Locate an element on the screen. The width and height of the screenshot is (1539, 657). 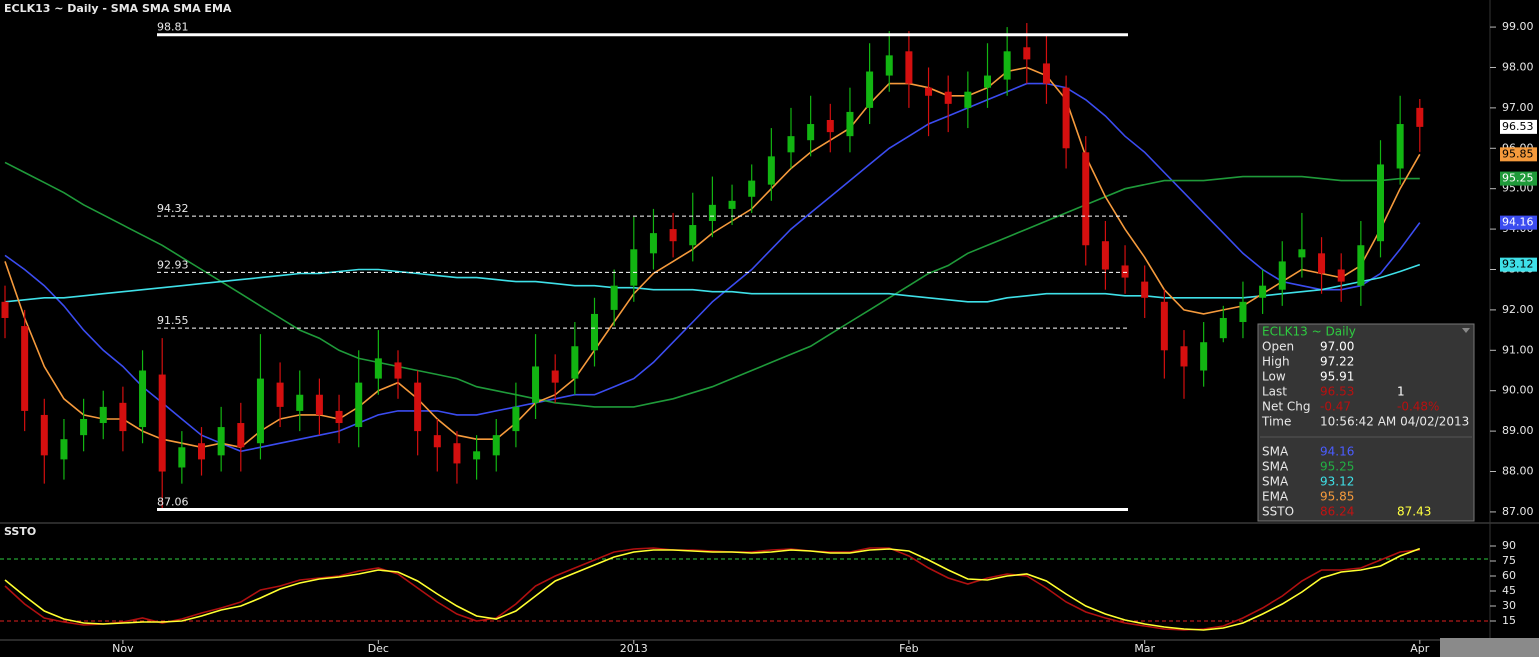
x-tick-label: Feb is located at coordinates (908, 648).